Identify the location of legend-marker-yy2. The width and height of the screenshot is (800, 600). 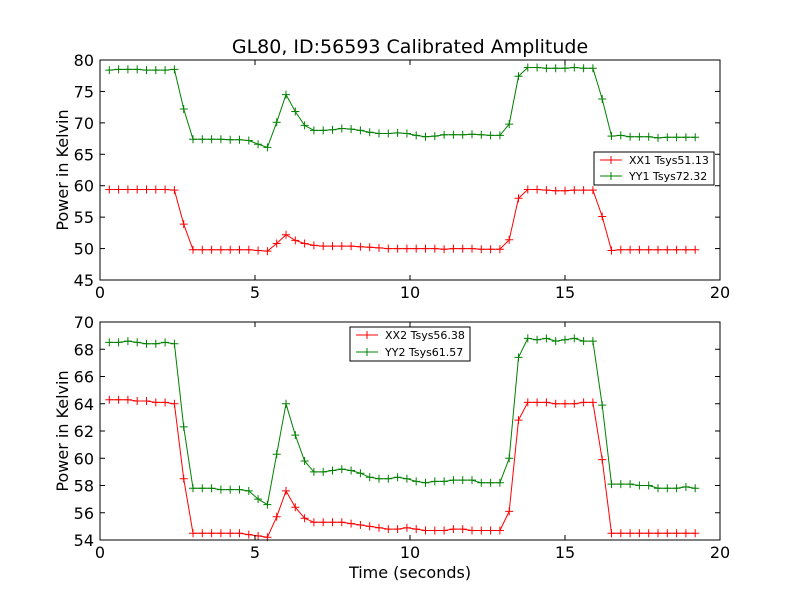
(367, 352).